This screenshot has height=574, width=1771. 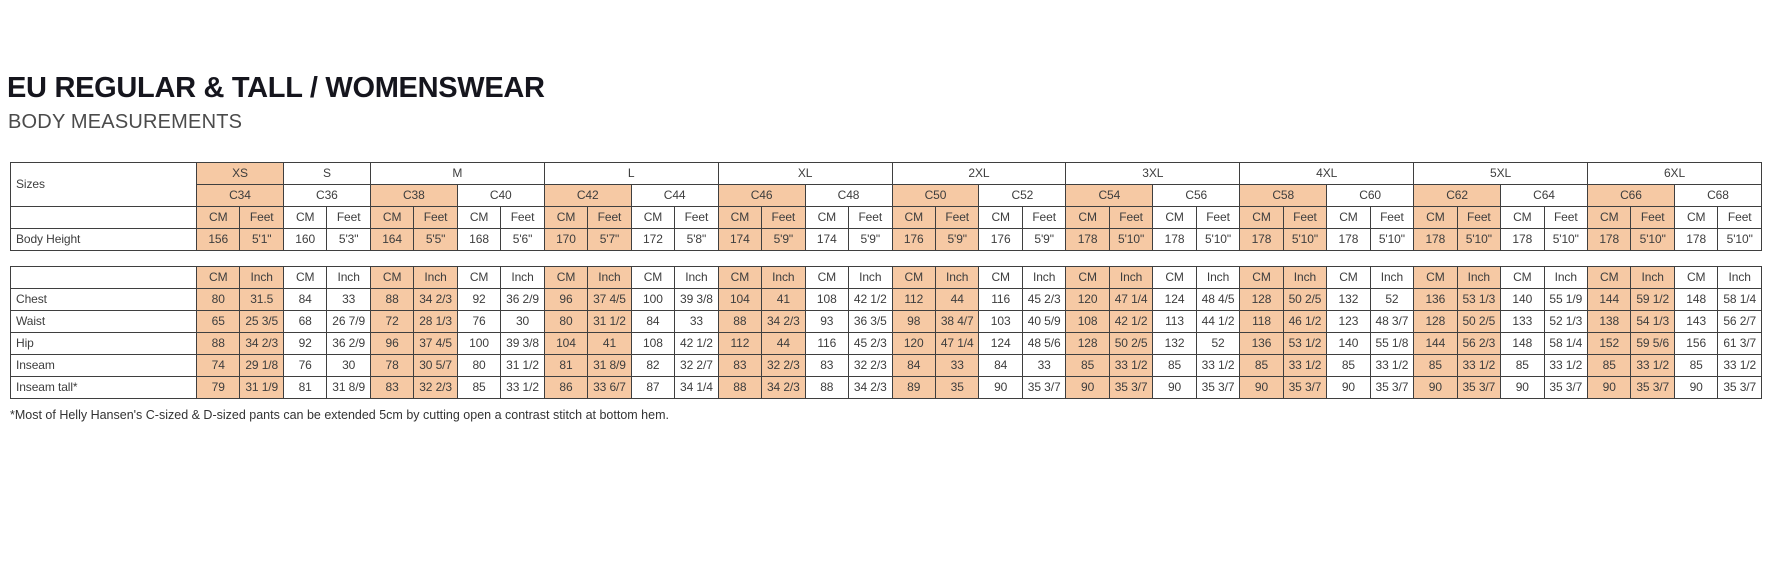 What do you see at coordinates (1000, 299) in the screenshot?
I see `value-cell: 116` at bounding box center [1000, 299].